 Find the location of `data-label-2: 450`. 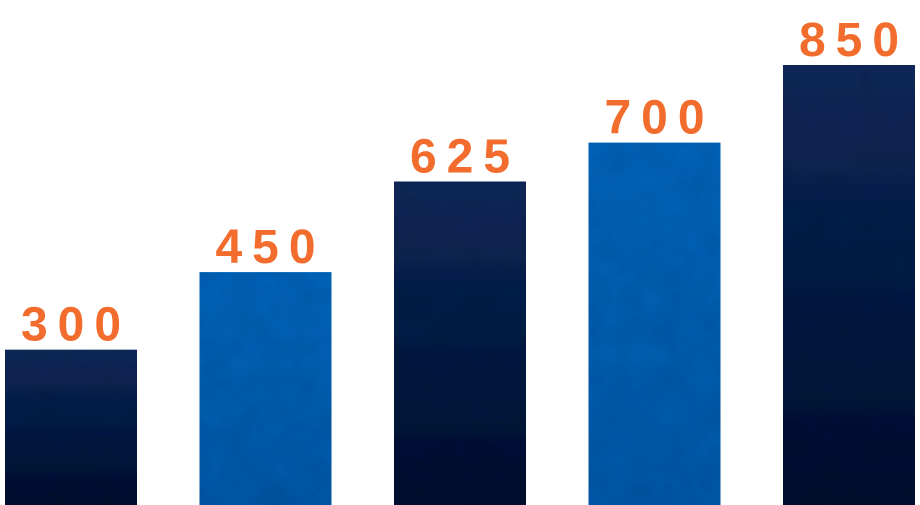

data-label-2: 450 is located at coordinates (270, 247).